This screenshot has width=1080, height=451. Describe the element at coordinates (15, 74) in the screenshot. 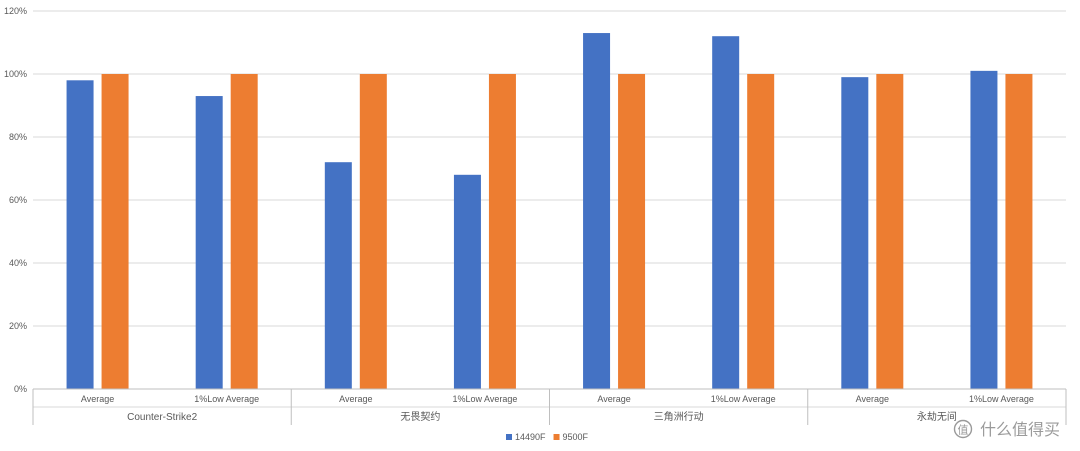

I see `y-tick-label: 100%` at that location.